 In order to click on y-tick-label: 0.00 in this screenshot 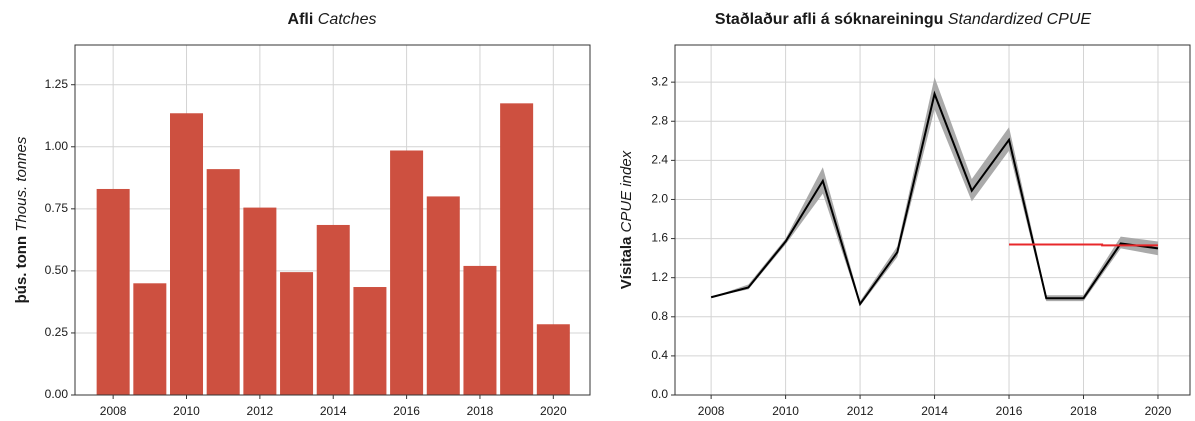, I will do `click(57, 394)`.